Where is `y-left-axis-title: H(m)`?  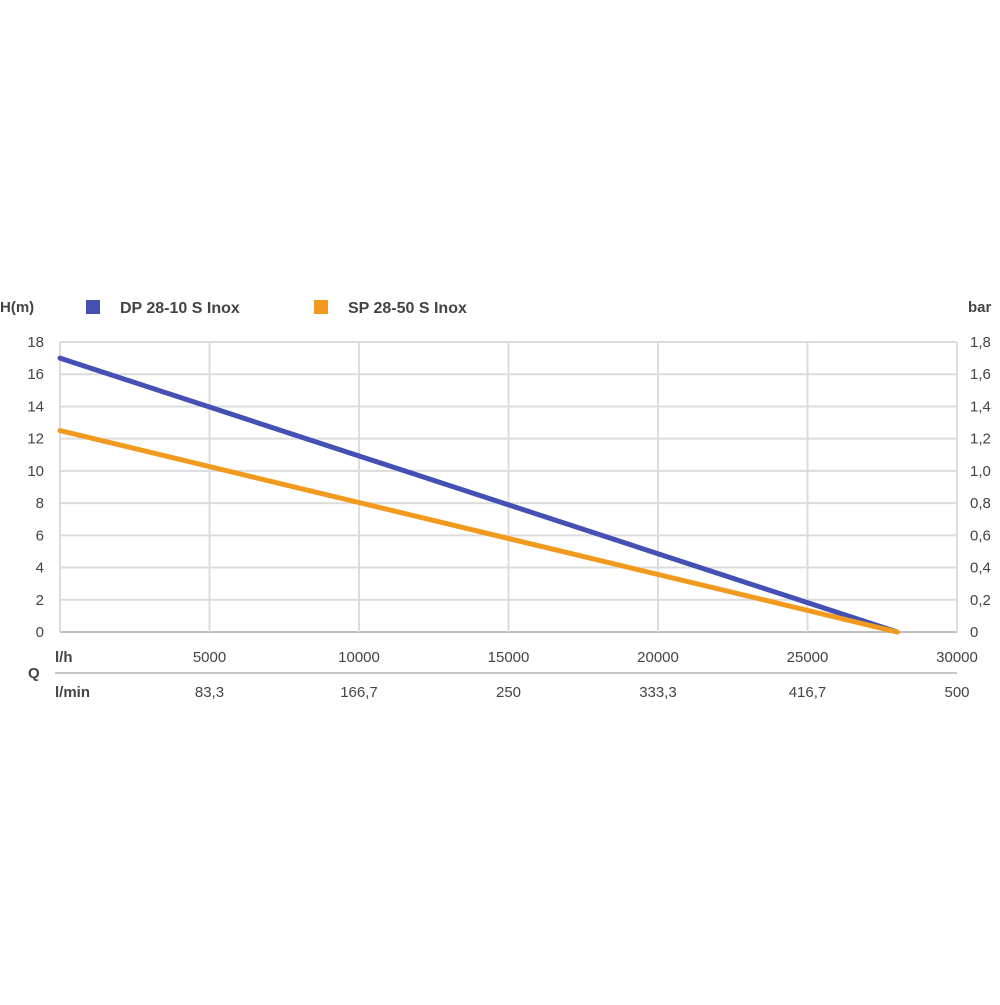 y-left-axis-title: H(m) is located at coordinates (17, 307).